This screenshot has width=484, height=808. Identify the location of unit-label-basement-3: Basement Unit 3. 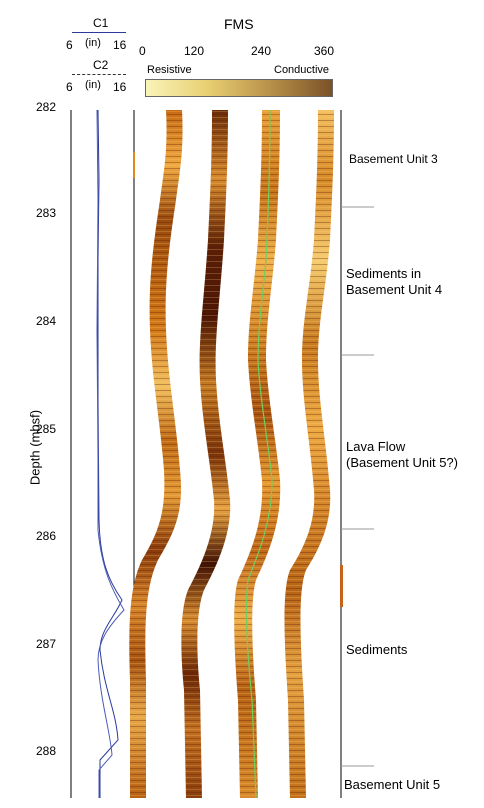
(393, 159).